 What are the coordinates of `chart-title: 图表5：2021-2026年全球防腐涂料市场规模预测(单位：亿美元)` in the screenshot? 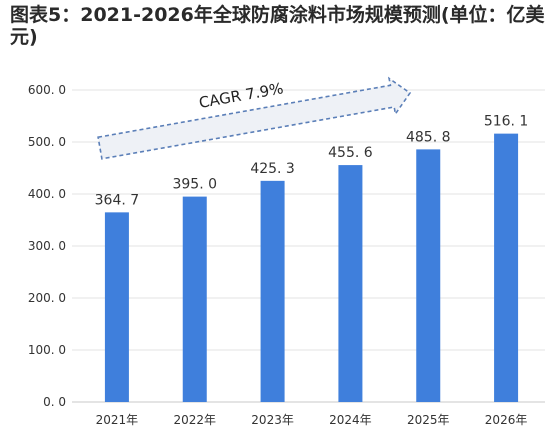 It's located at (277, 26).